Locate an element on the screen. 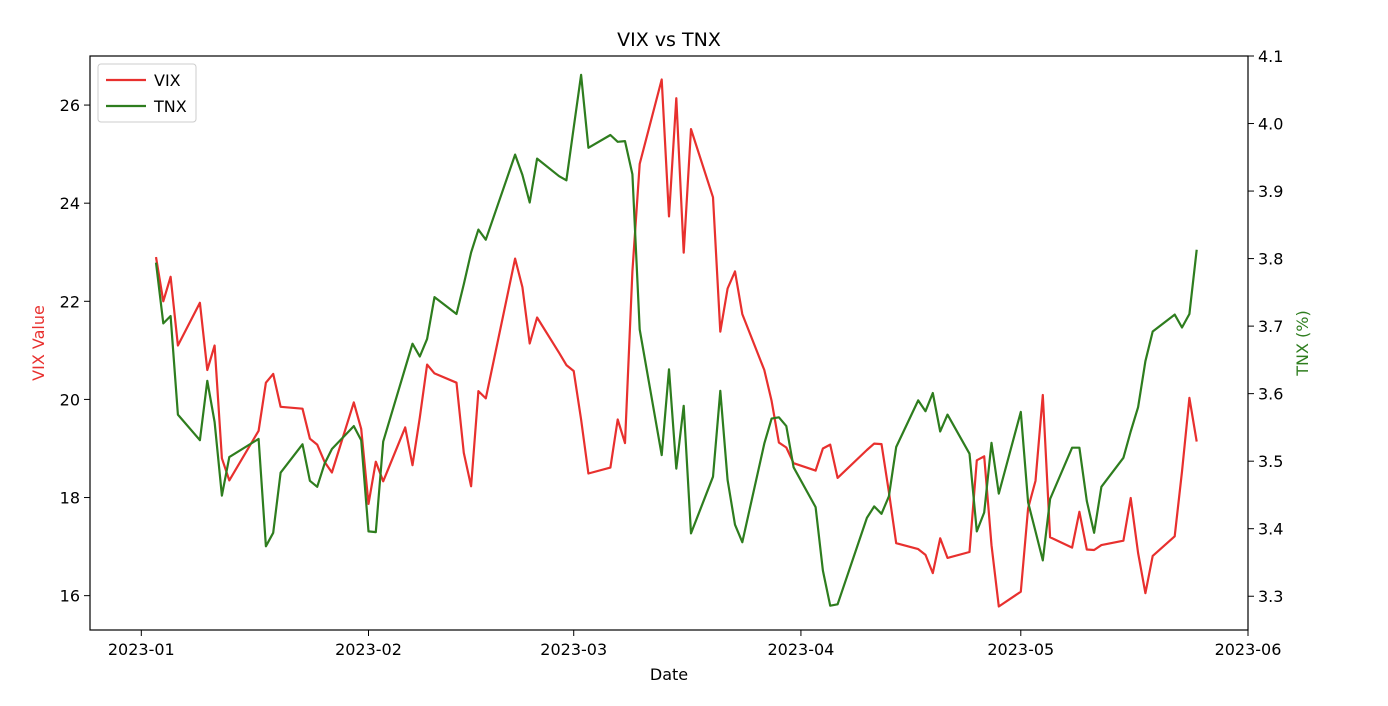 Image resolution: width=1388 pixels, height=706 pixels. left-y-tick-label: 26 is located at coordinates (70, 105).